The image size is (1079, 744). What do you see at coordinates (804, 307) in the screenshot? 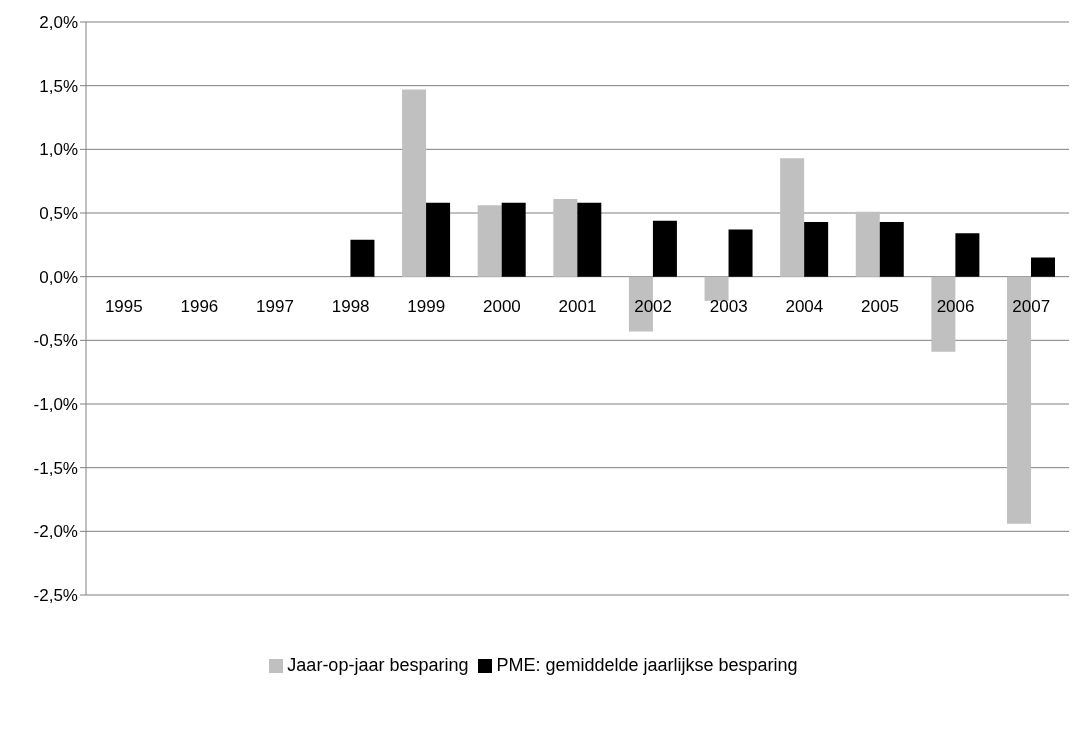
I see `x-tick-label: 2004` at bounding box center [804, 307].